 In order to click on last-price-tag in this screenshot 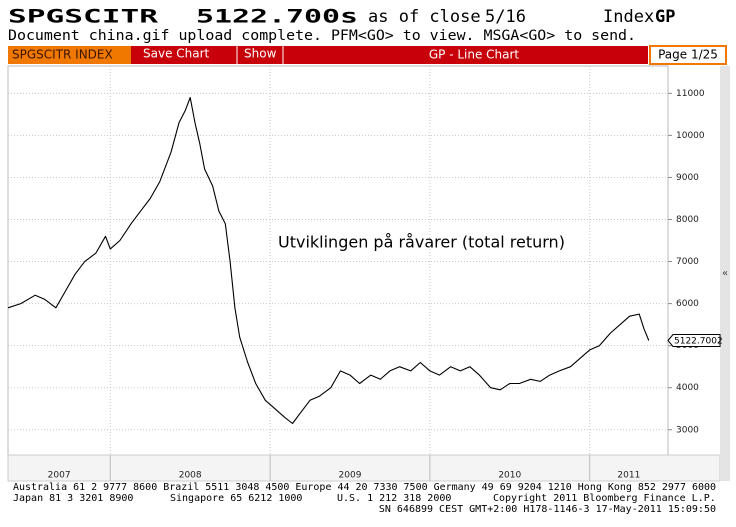, I will do `click(694, 340)`.